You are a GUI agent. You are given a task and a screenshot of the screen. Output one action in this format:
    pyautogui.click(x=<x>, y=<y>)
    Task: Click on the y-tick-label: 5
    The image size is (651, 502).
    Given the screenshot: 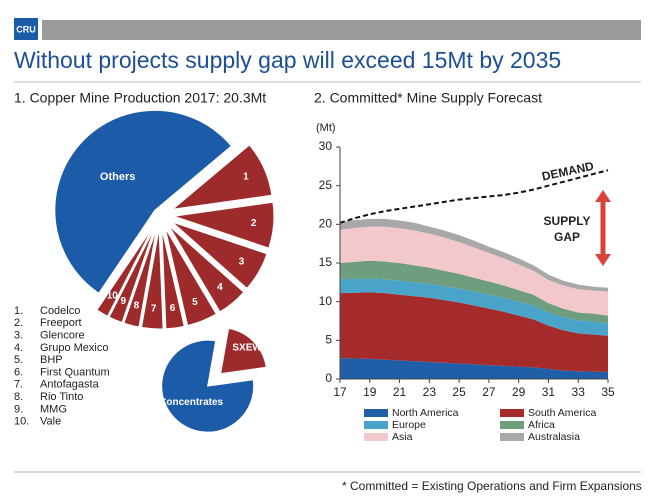 What is the action you would take?
    pyautogui.click(x=328, y=340)
    